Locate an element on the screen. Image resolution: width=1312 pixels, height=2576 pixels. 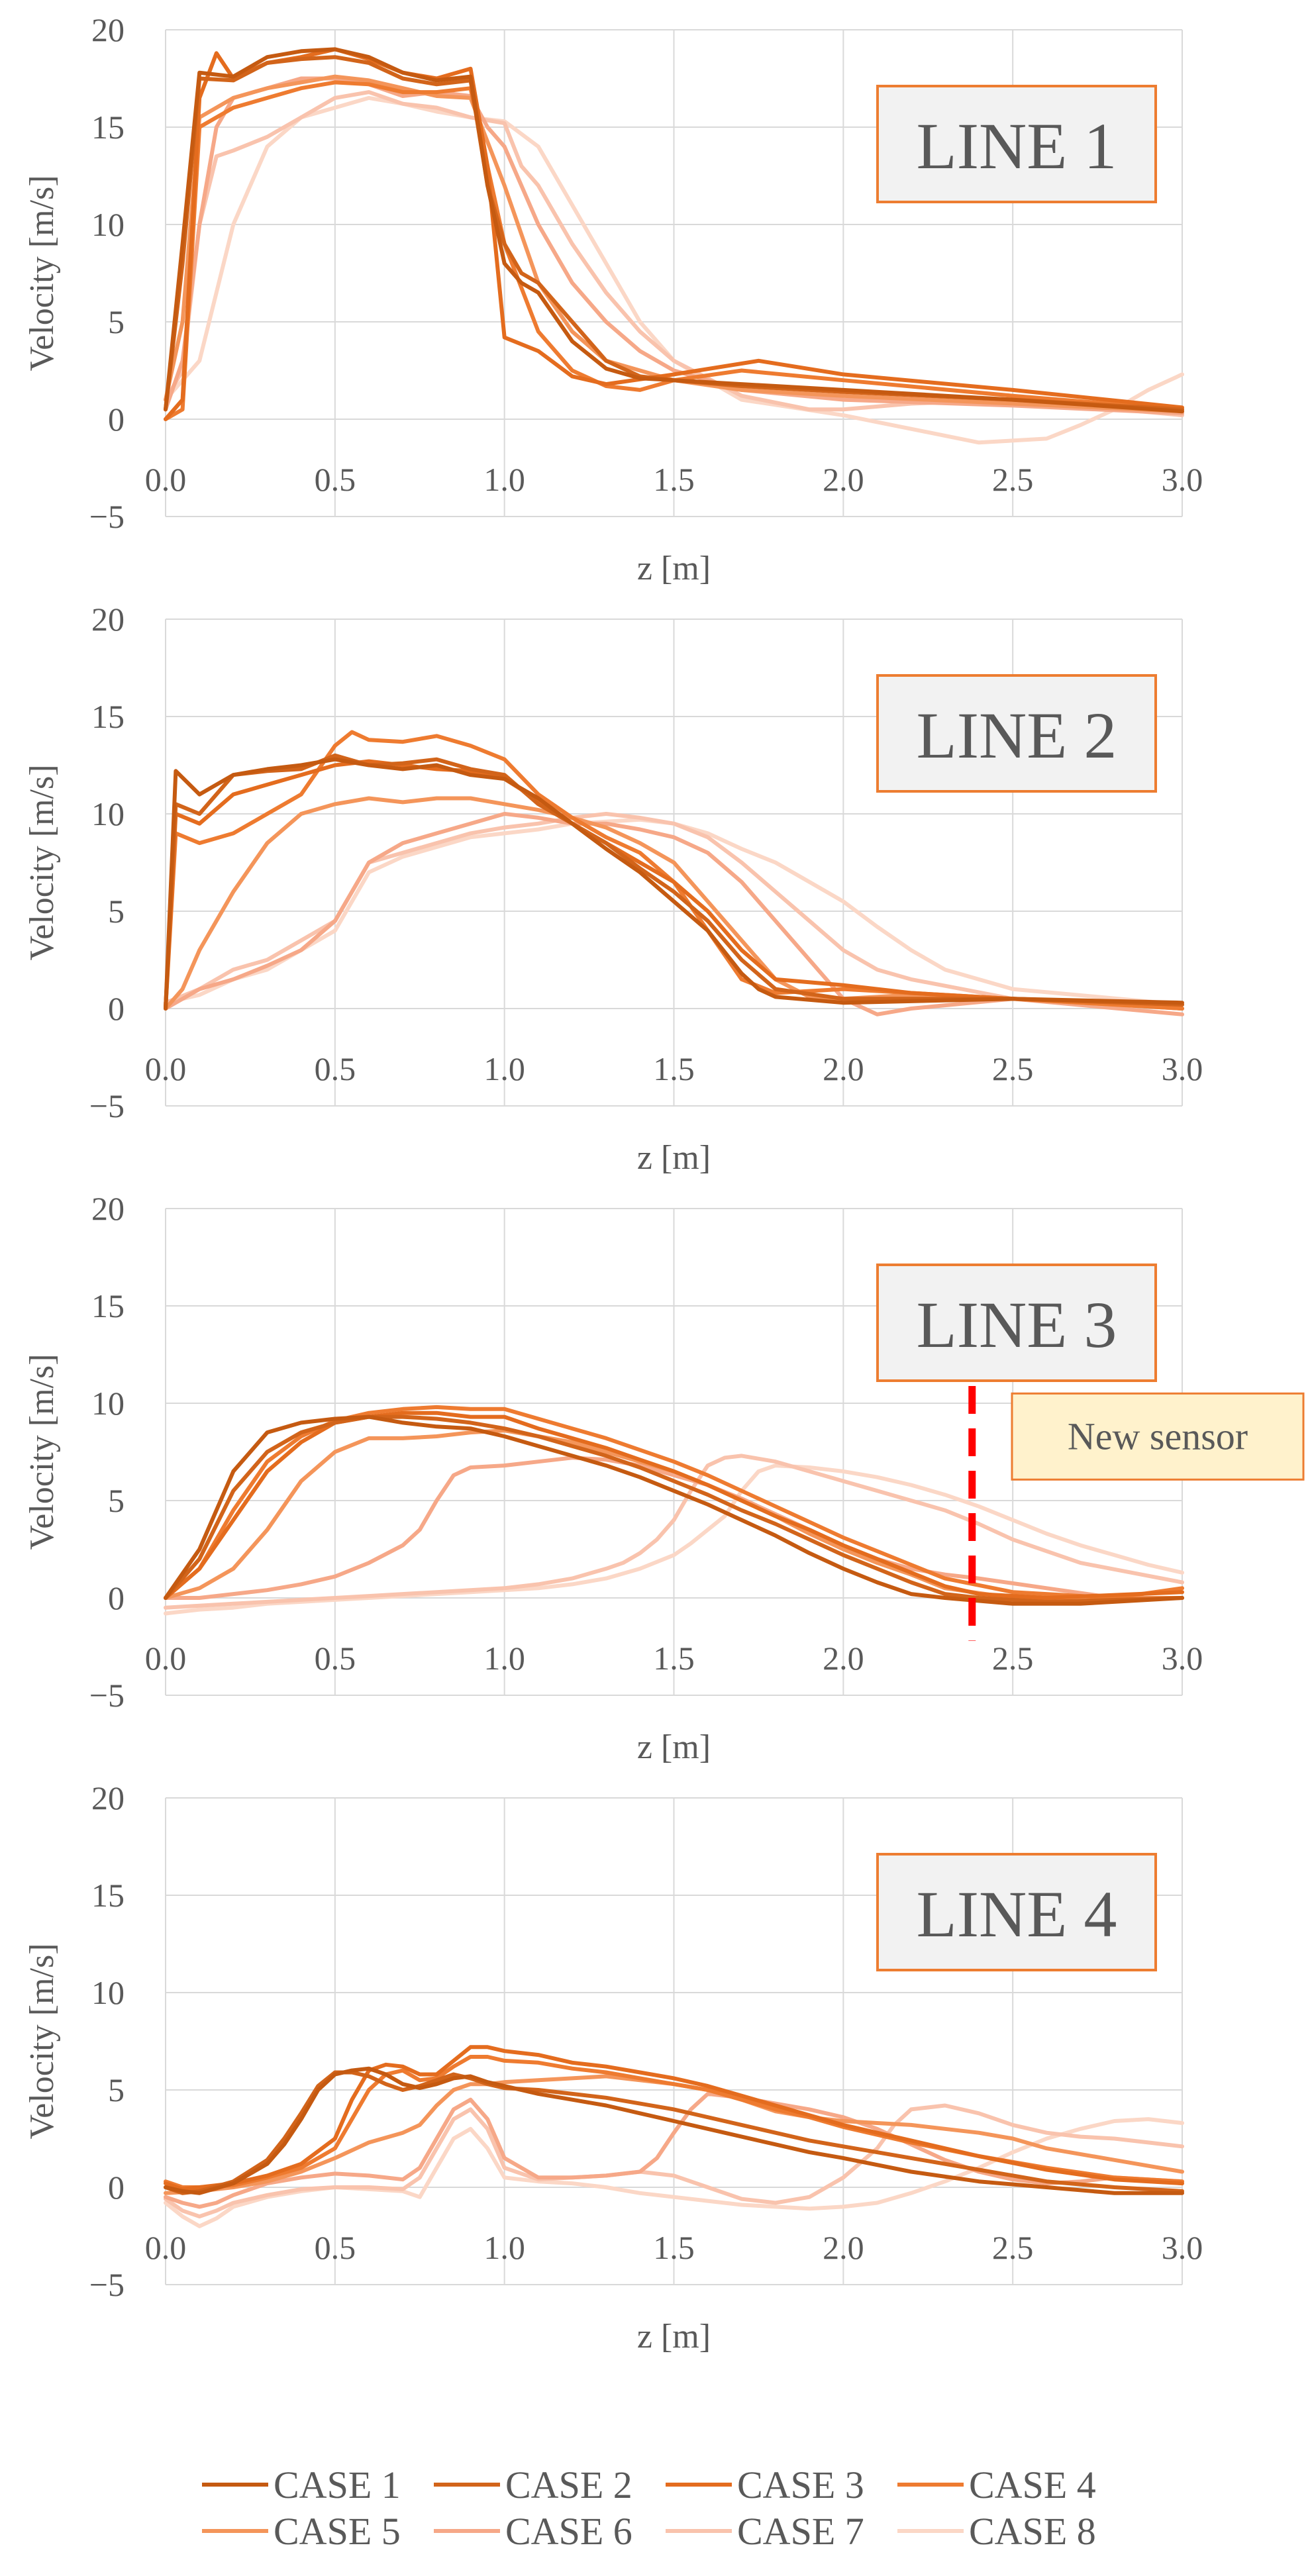
panel-label: LINE 4 is located at coordinates (1017, 1914).